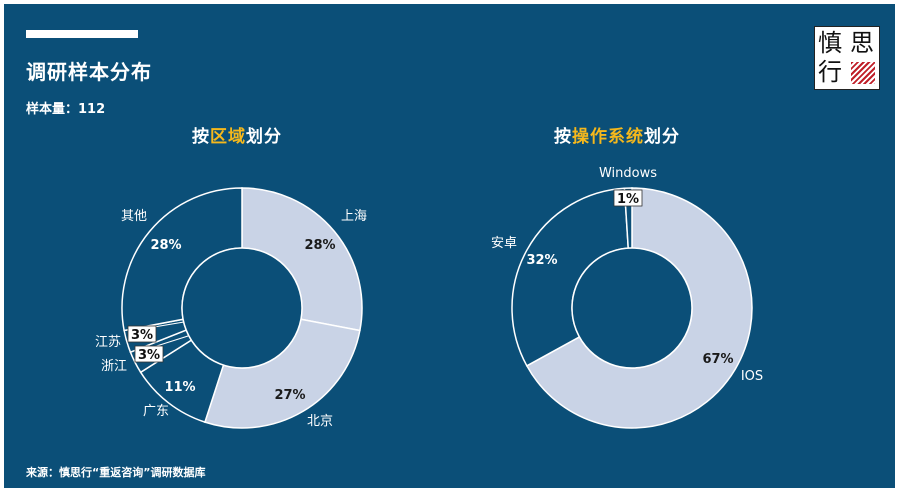  Describe the element at coordinates (89, 72) in the screenshot. I see `page-title: 调研样本分布` at that location.